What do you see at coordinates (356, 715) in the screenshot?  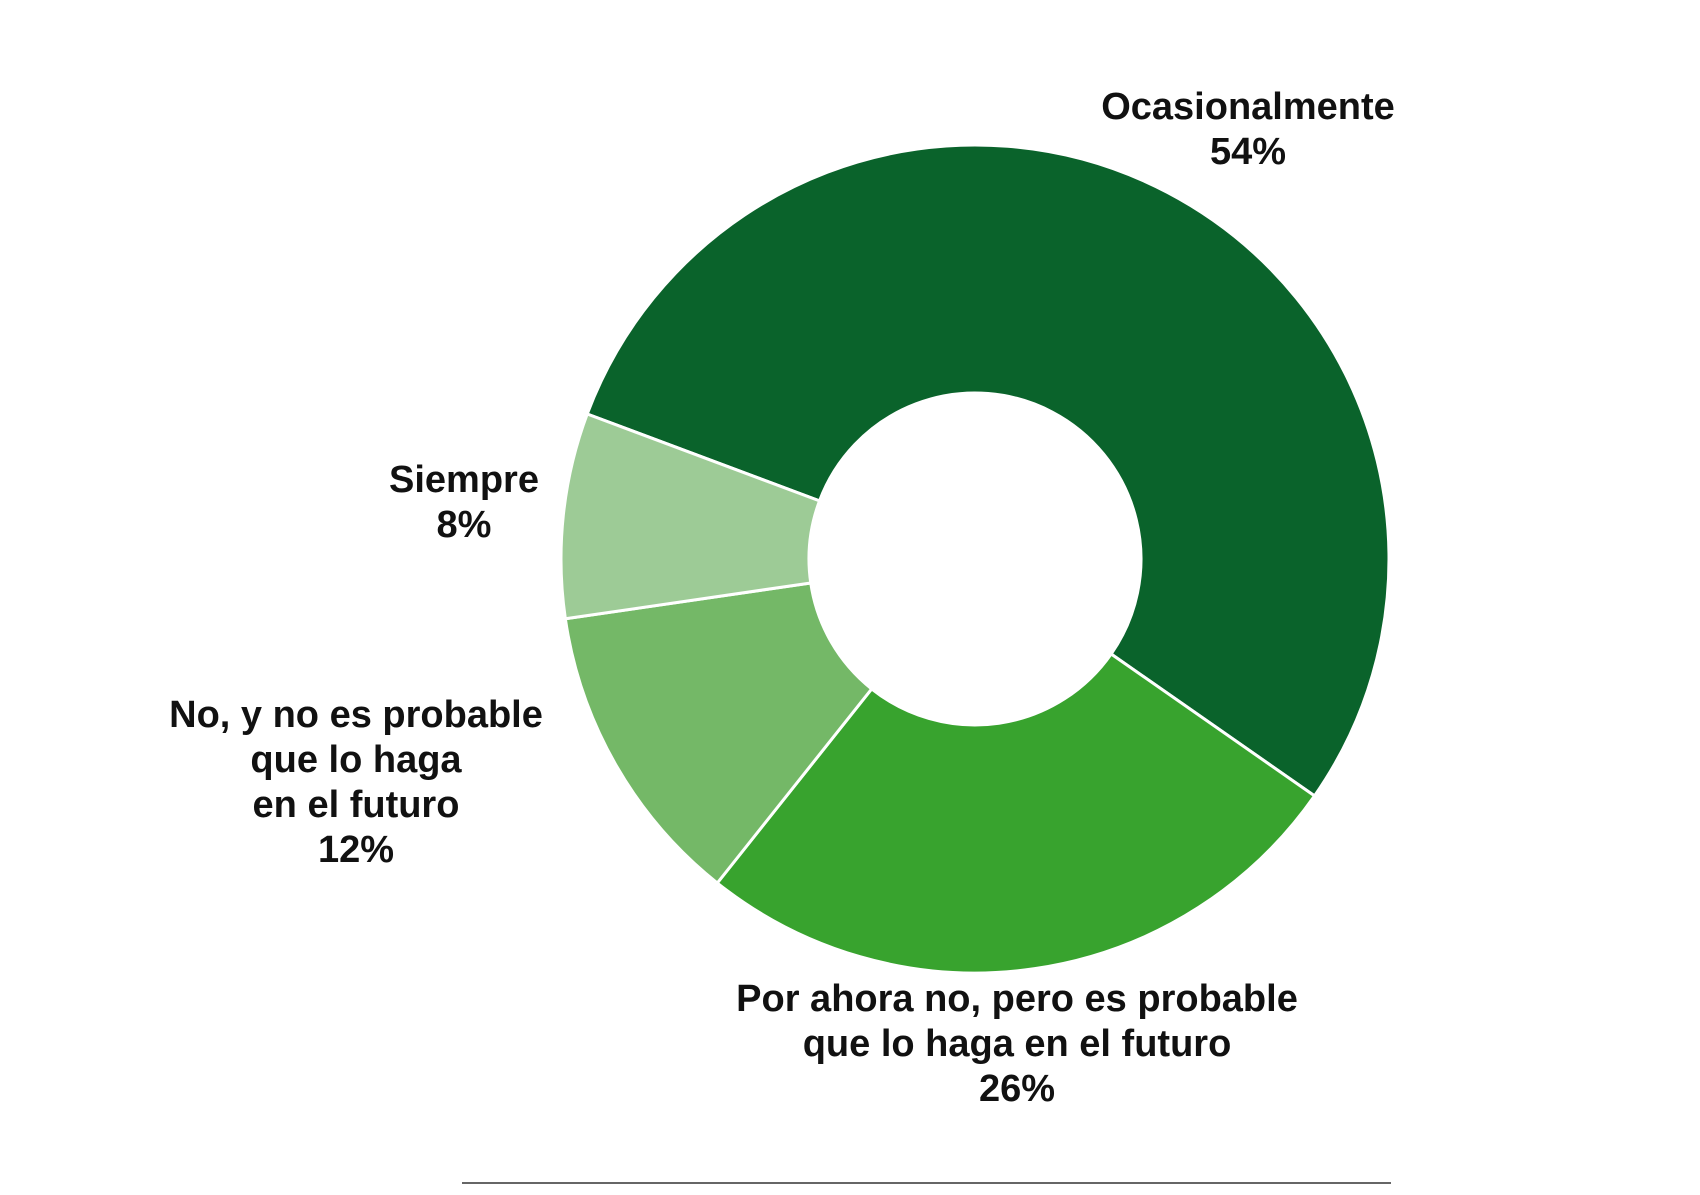 I see `slice-label: No, y no es probable` at bounding box center [356, 715].